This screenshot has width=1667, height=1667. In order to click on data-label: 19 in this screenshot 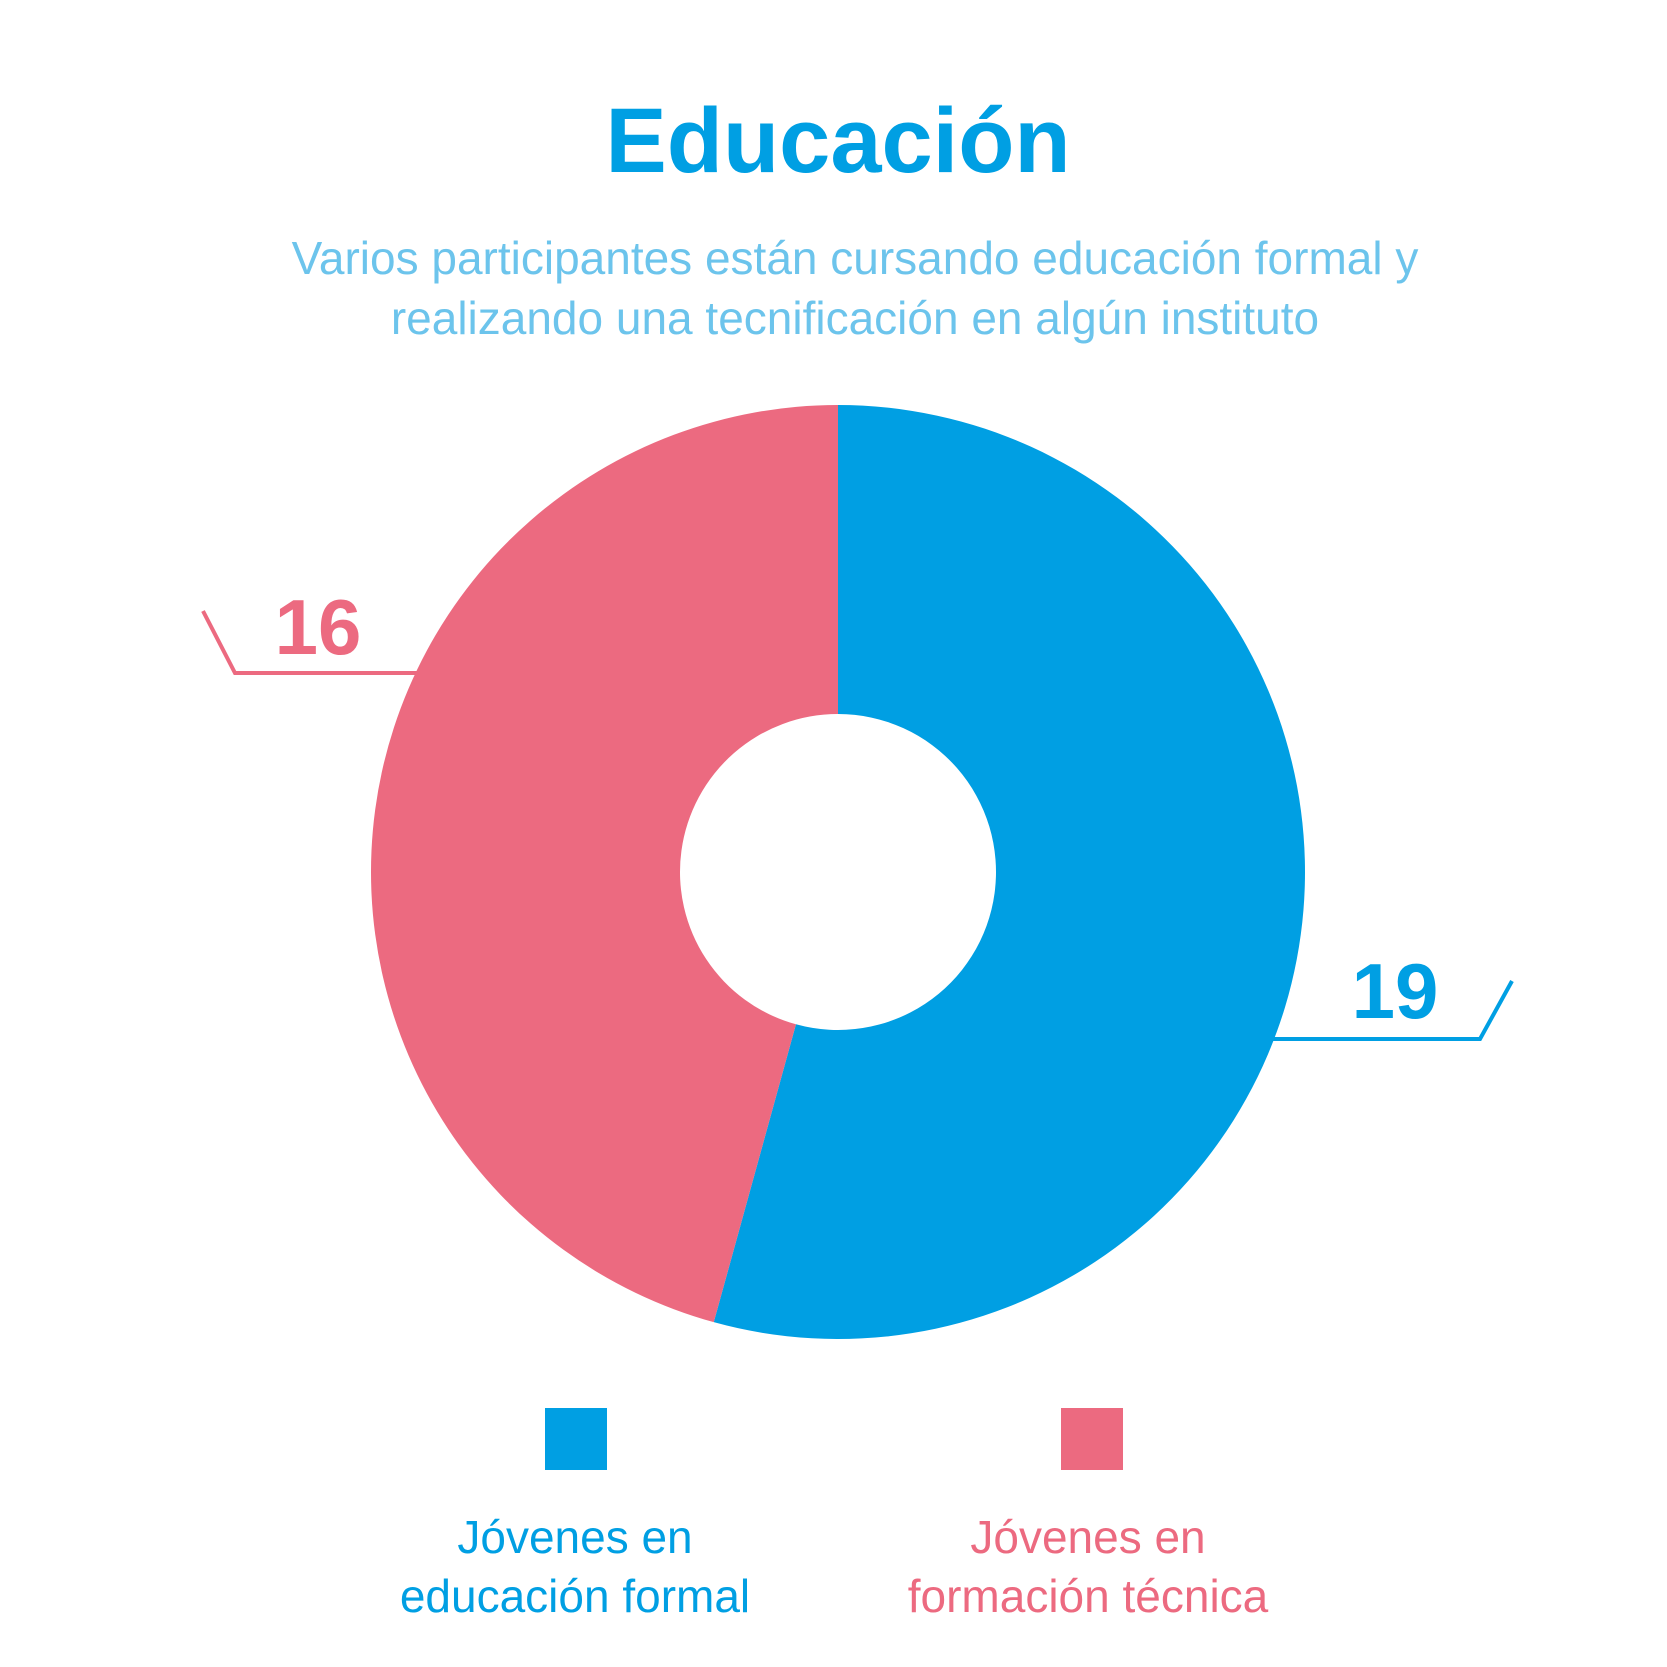, I will do `click(1395, 991)`.